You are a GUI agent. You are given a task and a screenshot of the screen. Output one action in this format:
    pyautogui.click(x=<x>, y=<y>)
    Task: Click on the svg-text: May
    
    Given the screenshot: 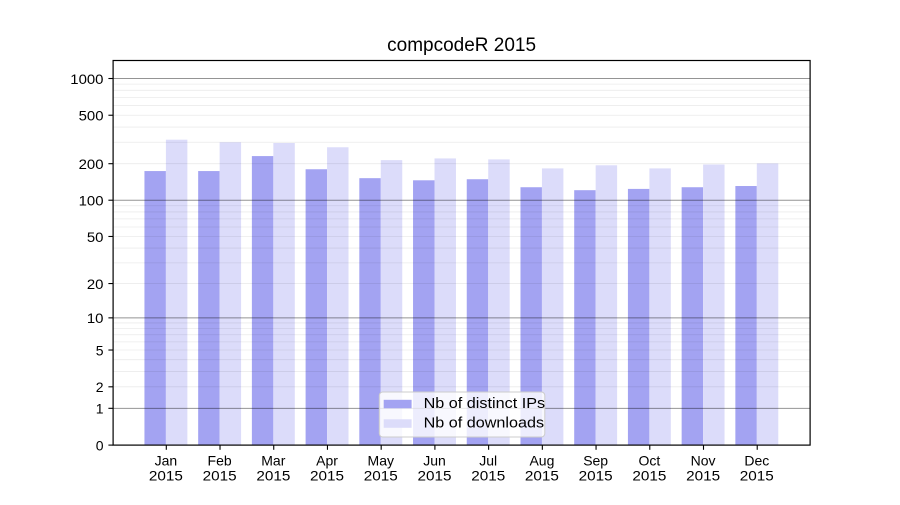 What is the action you would take?
    pyautogui.click(x=381, y=461)
    